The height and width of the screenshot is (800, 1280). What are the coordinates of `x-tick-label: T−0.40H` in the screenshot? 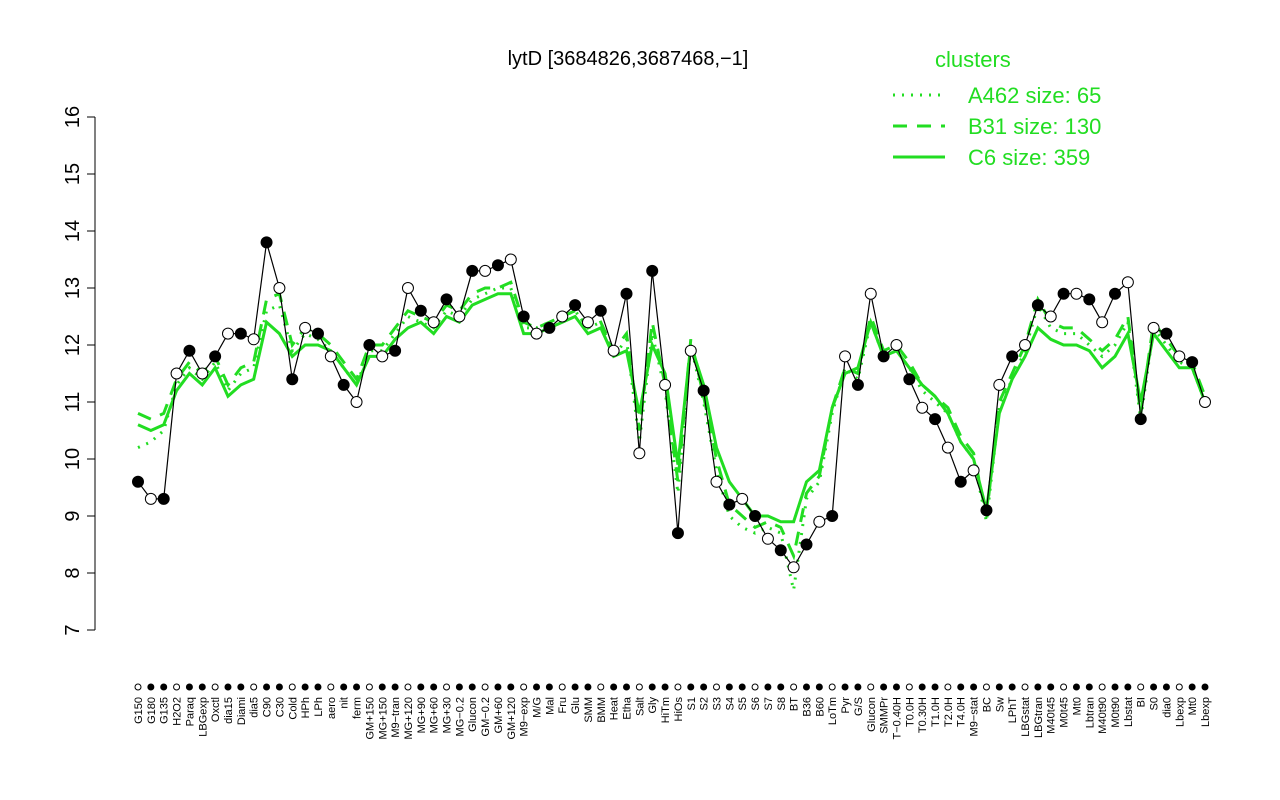 It's located at (897, 718).